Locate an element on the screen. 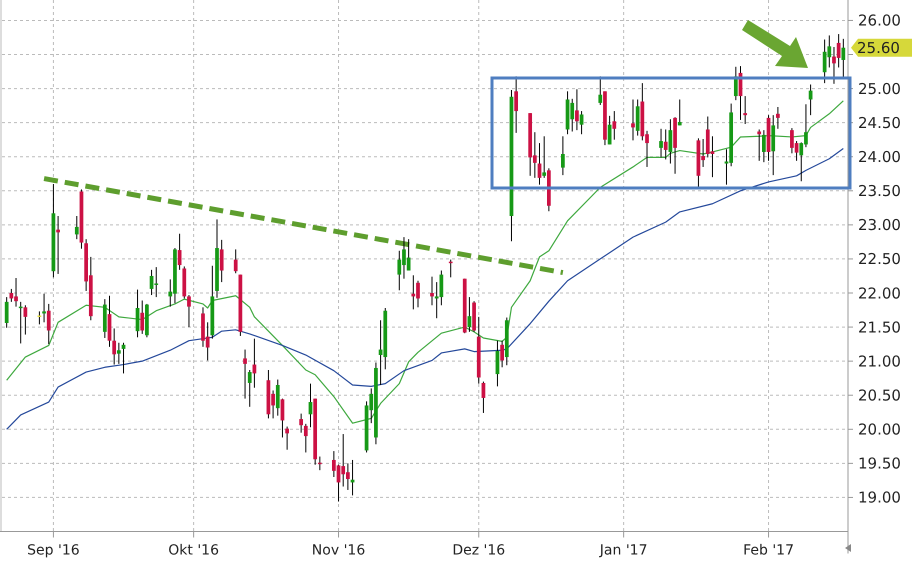 The image size is (915, 565). y-tick-label: 20.50 is located at coordinates (879, 395).